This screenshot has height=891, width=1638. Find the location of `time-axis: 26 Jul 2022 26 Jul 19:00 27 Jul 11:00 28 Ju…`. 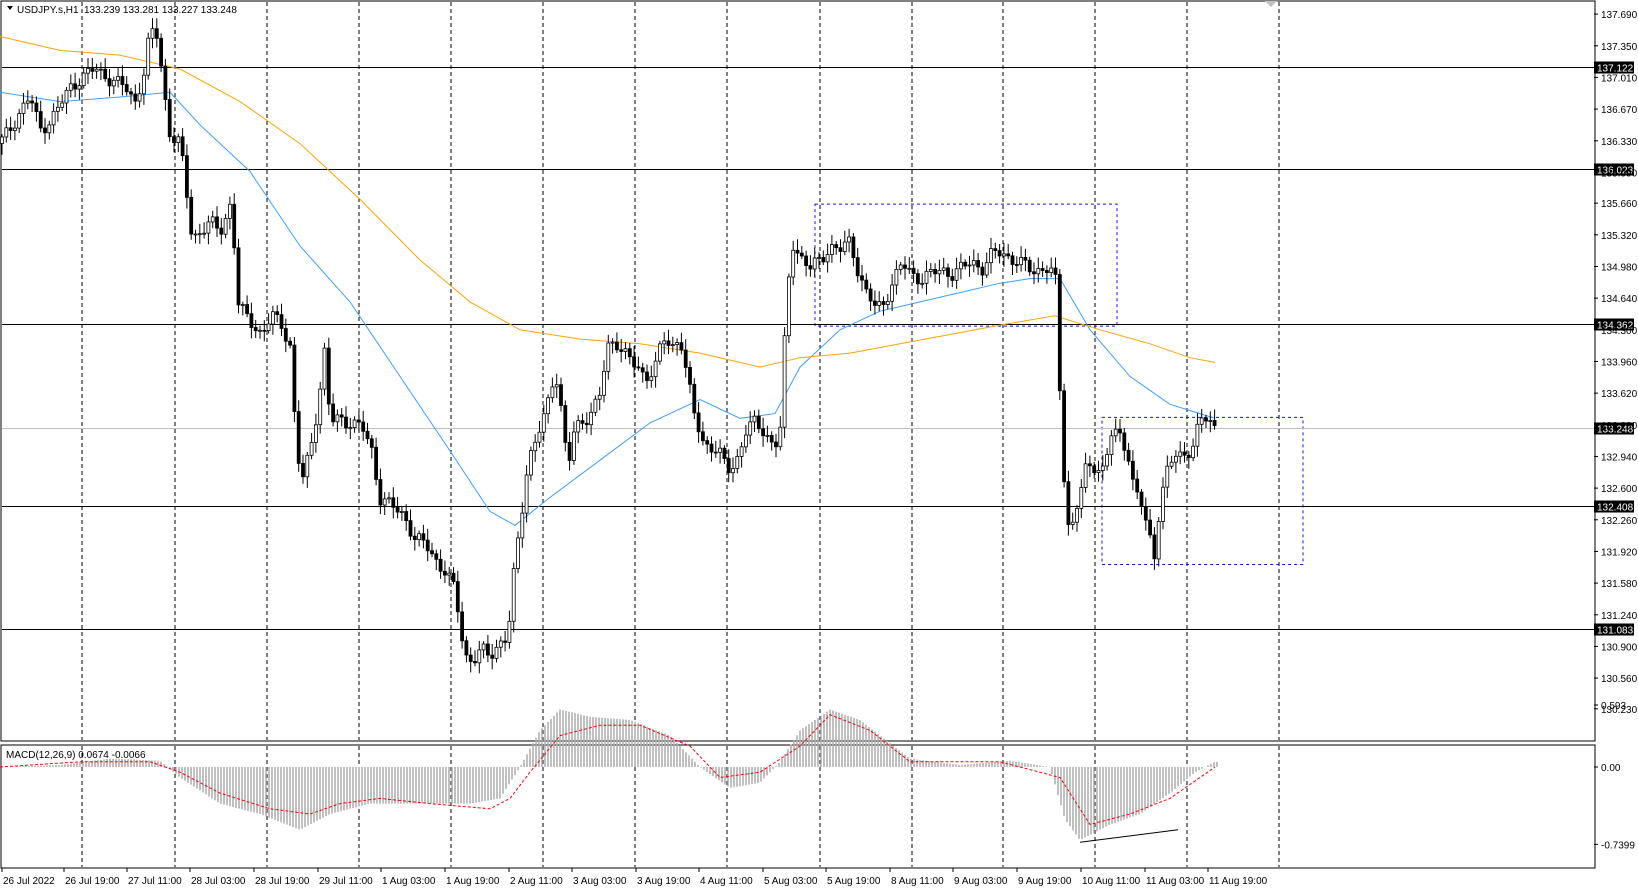

time-axis: 26 Jul 2022 26 Jul 19:00 27 Jul 11:00 28 Ju… is located at coordinates (634, 877).